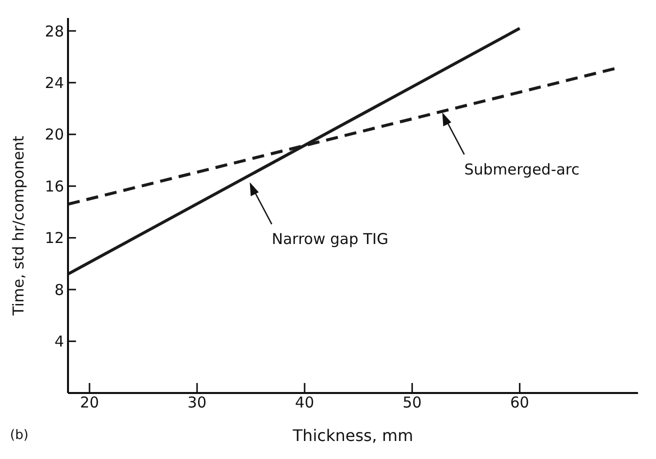 The width and height of the screenshot is (656, 459). What do you see at coordinates (18, 226) in the screenshot?
I see `y-axis-title: Time, std hr/component` at bounding box center [18, 226].